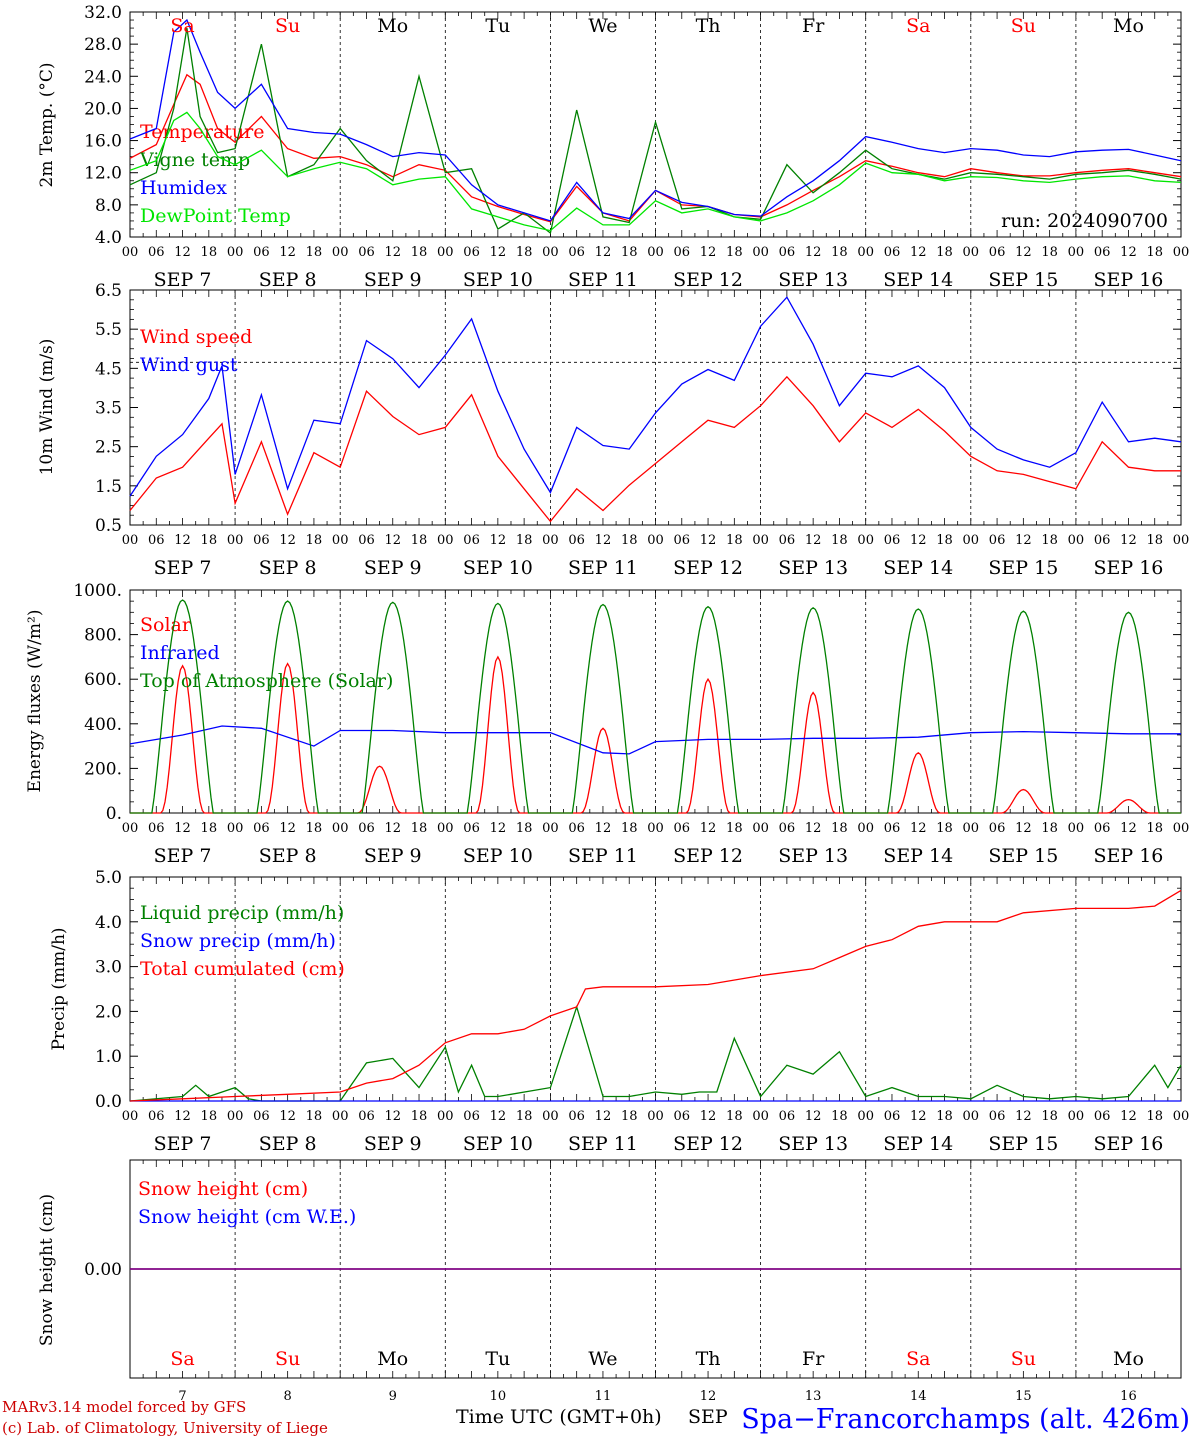  What do you see at coordinates (392, 26) in the screenshot?
I see `weekday-label: Mo` at bounding box center [392, 26].